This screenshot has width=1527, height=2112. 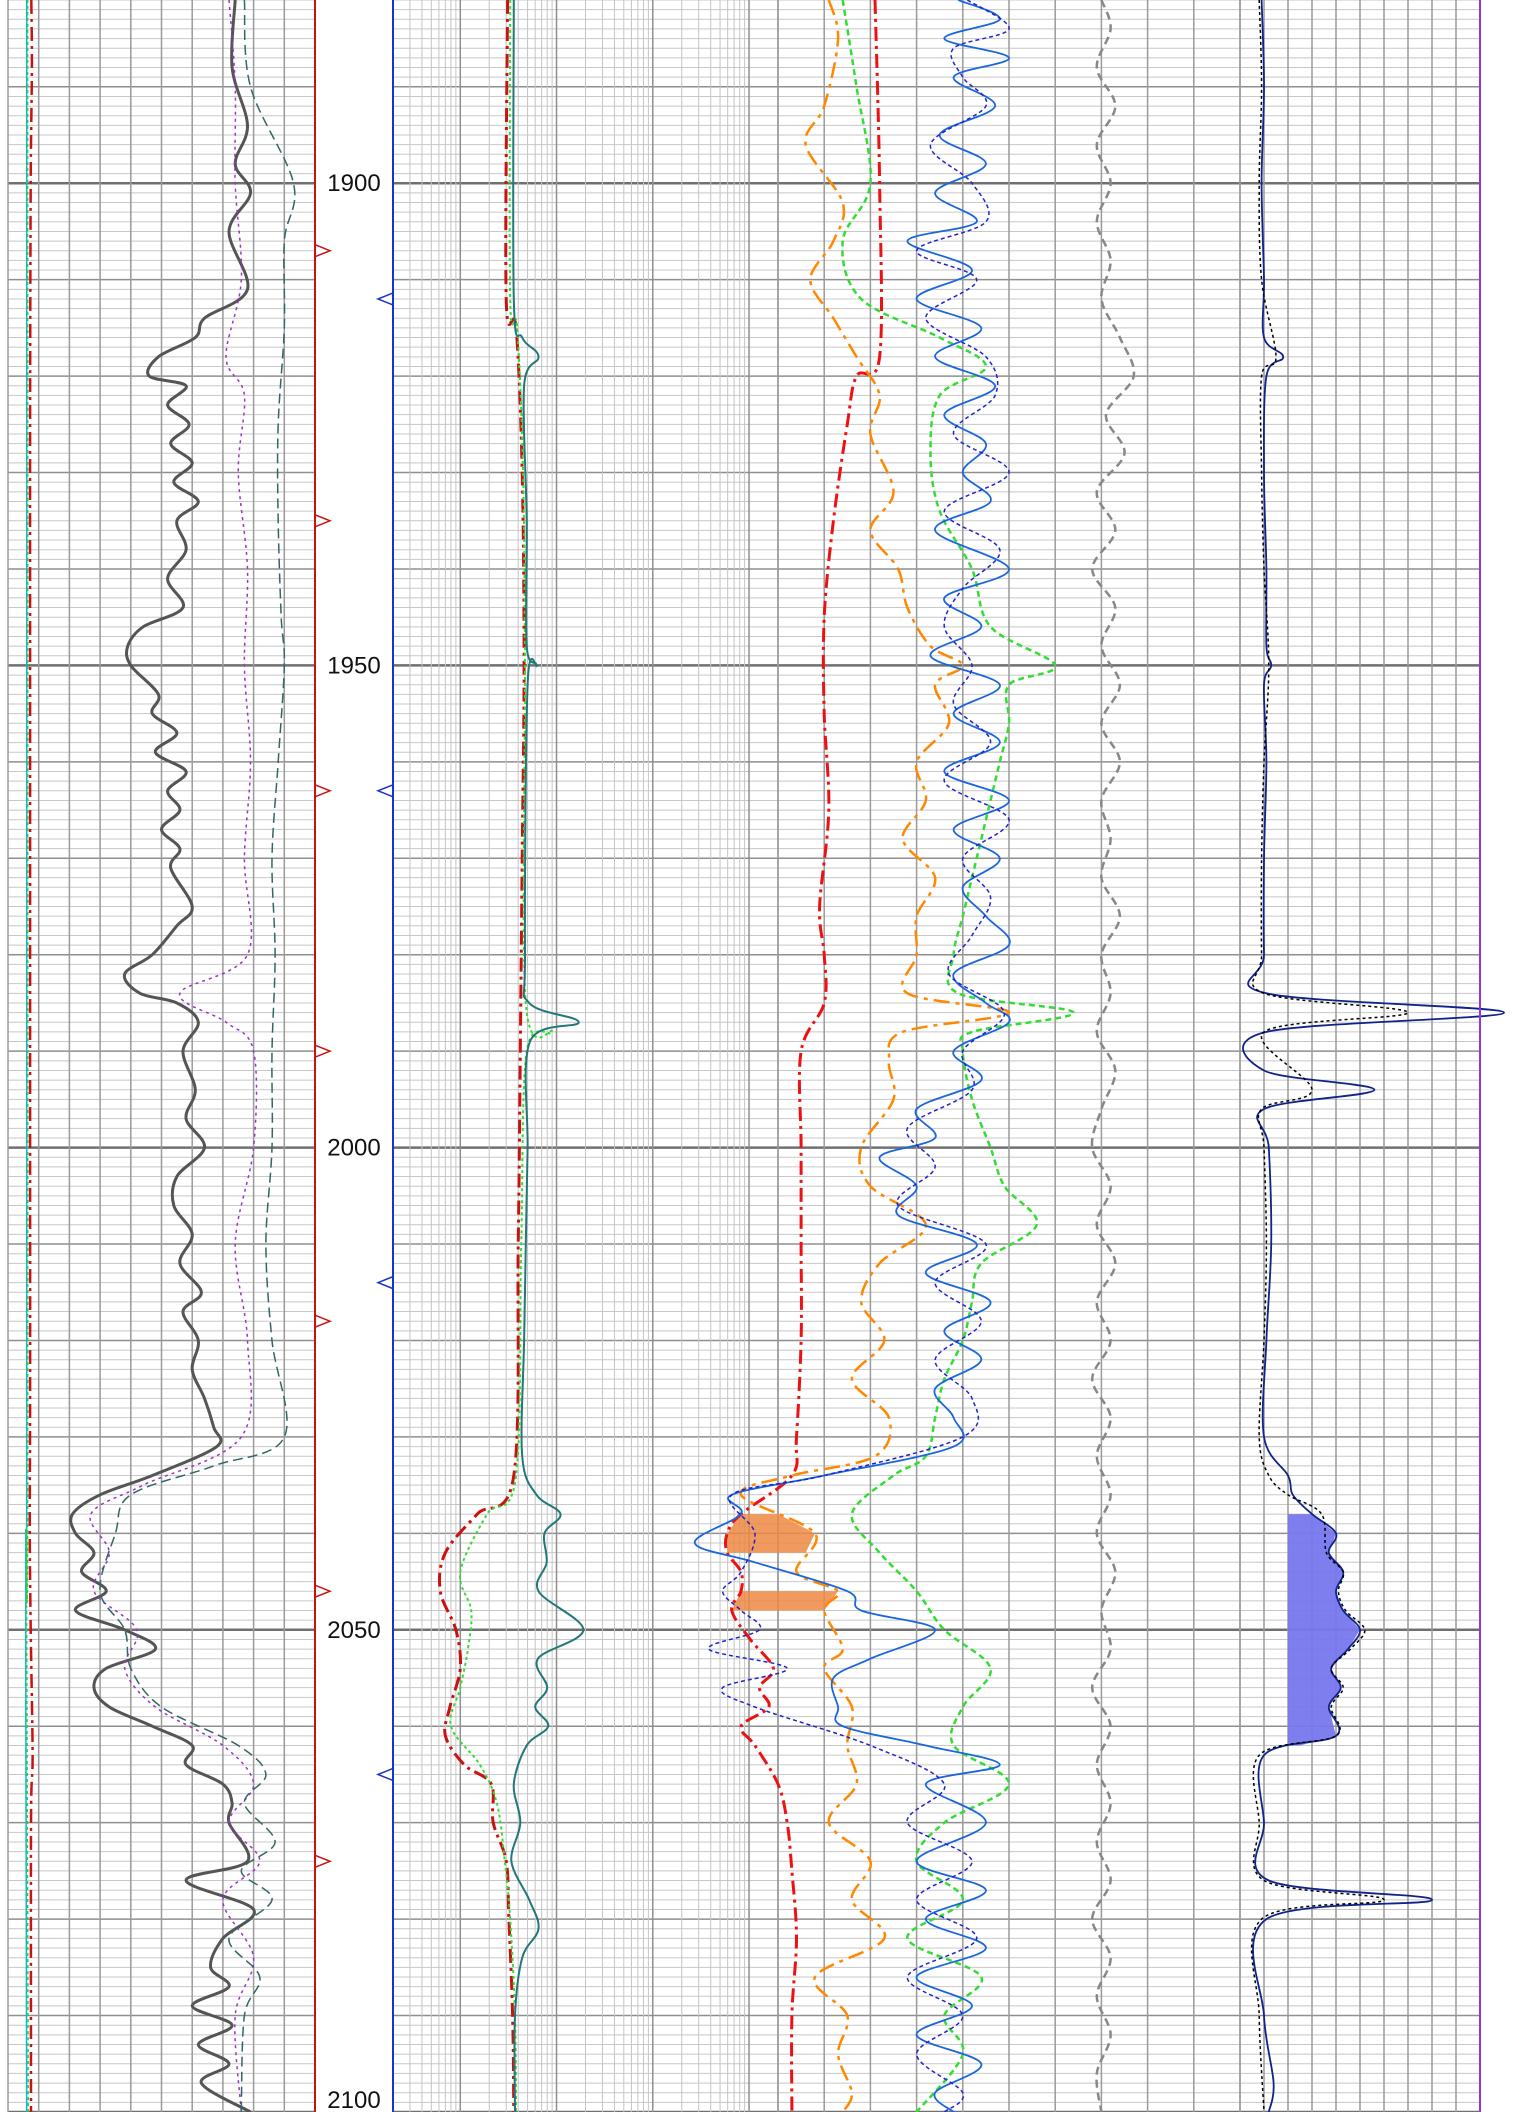 What do you see at coordinates (353, 2099) in the screenshot?
I see `depth-tick-label: 2100` at bounding box center [353, 2099].